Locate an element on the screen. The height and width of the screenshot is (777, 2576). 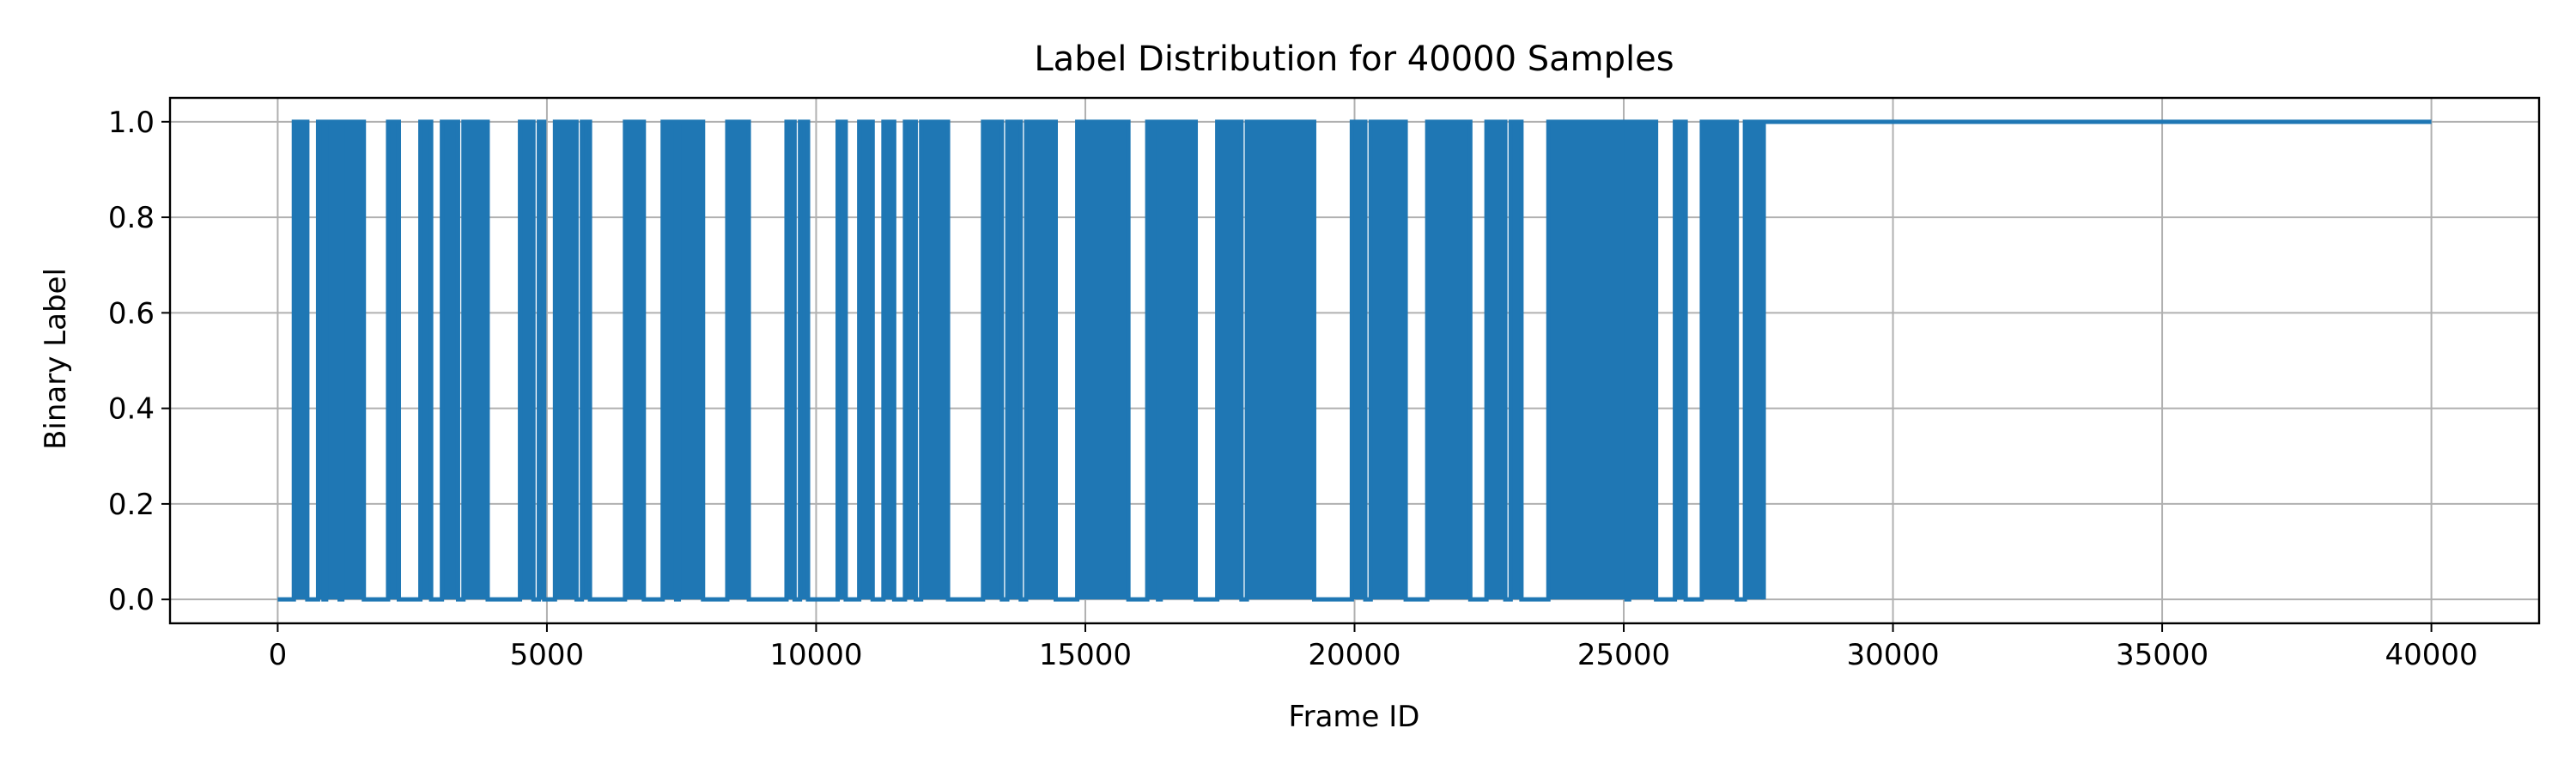
chart-title: Label Distribution for 40000 Samples is located at coordinates (1354, 59).